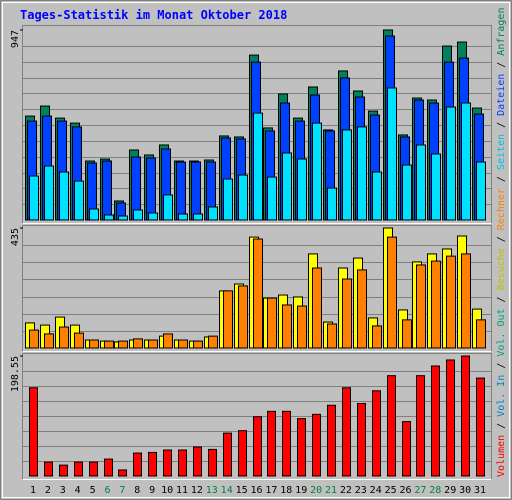 The width and height of the screenshot is (512, 500). What do you see at coordinates (391, 490) in the screenshot?
I see `x-tick-label: 25` at bounding box center [391, 490].